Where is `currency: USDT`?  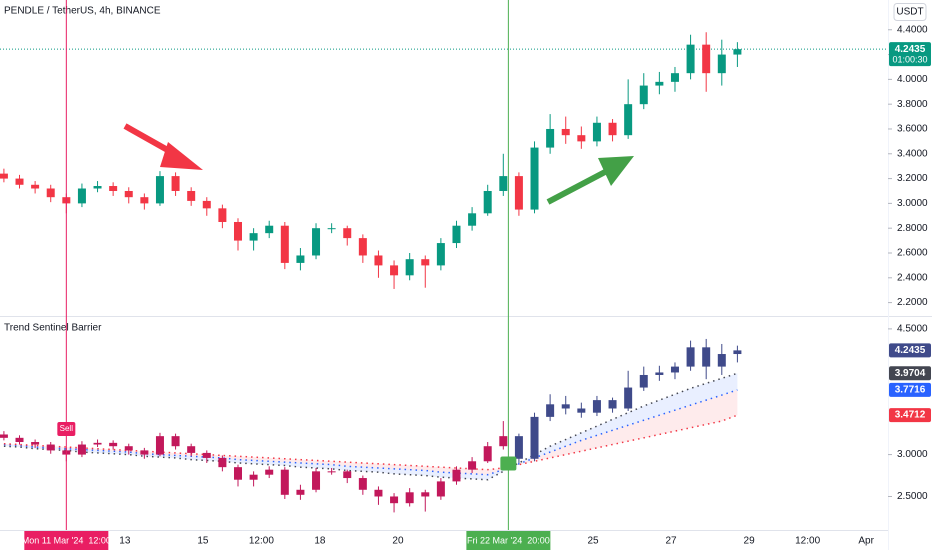
currency: USDT is located at coordinates (909, 12).